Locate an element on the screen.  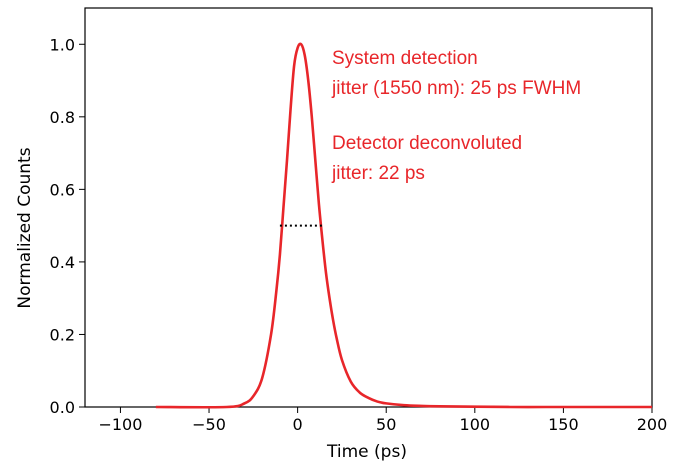
x-tick-label: −100 is located at coordinates (120, 424).